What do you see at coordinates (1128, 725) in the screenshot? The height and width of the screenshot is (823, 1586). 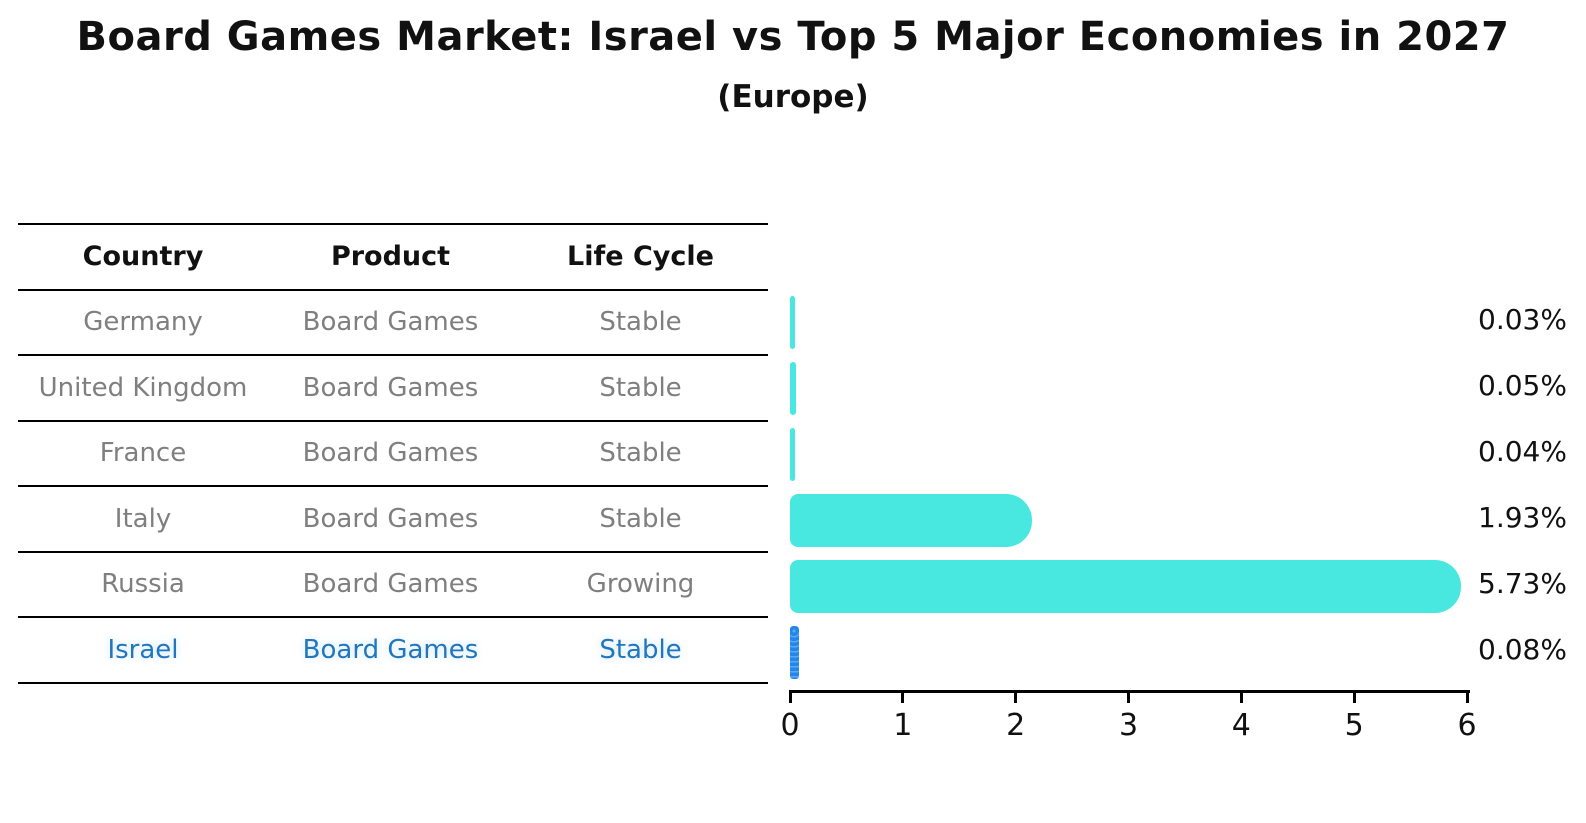 I see `x-axis-tick-label: 3` at bounding box center [1128, 725].